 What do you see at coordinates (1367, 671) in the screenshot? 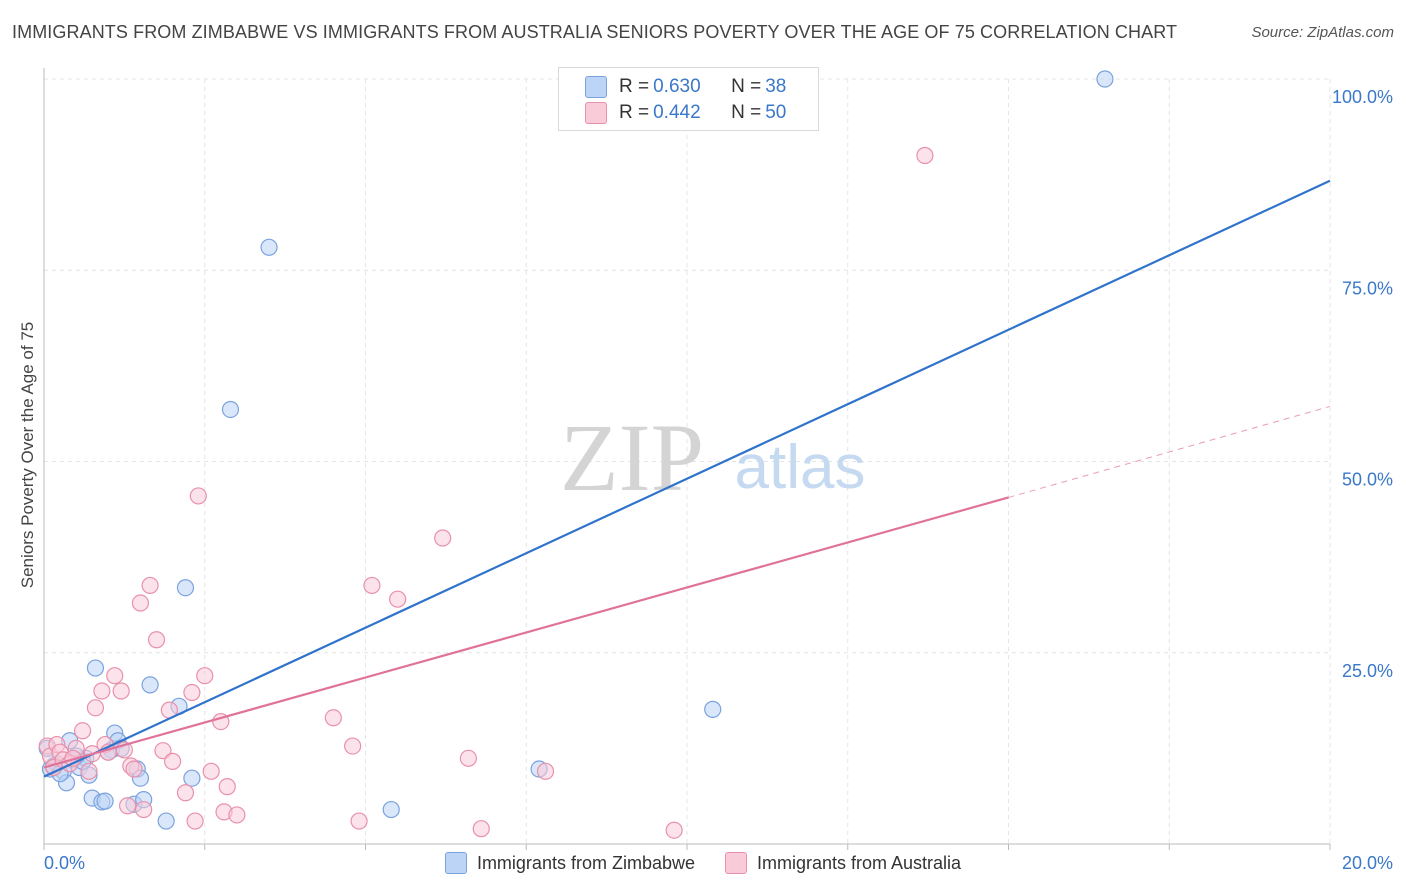
I see `y-tick-label: 25.0%` at bounding box center [1367, 671].